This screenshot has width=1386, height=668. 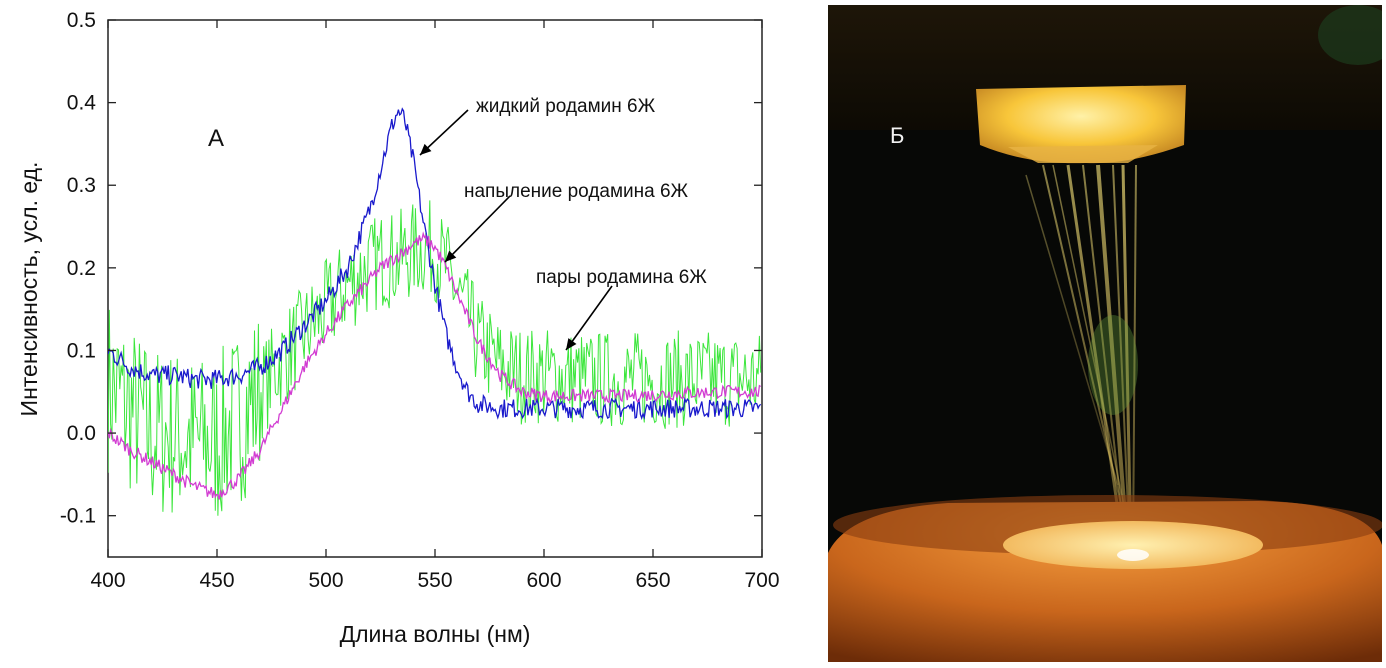 I want to click on x-tick-label: 700, so click(x=761, y=580).